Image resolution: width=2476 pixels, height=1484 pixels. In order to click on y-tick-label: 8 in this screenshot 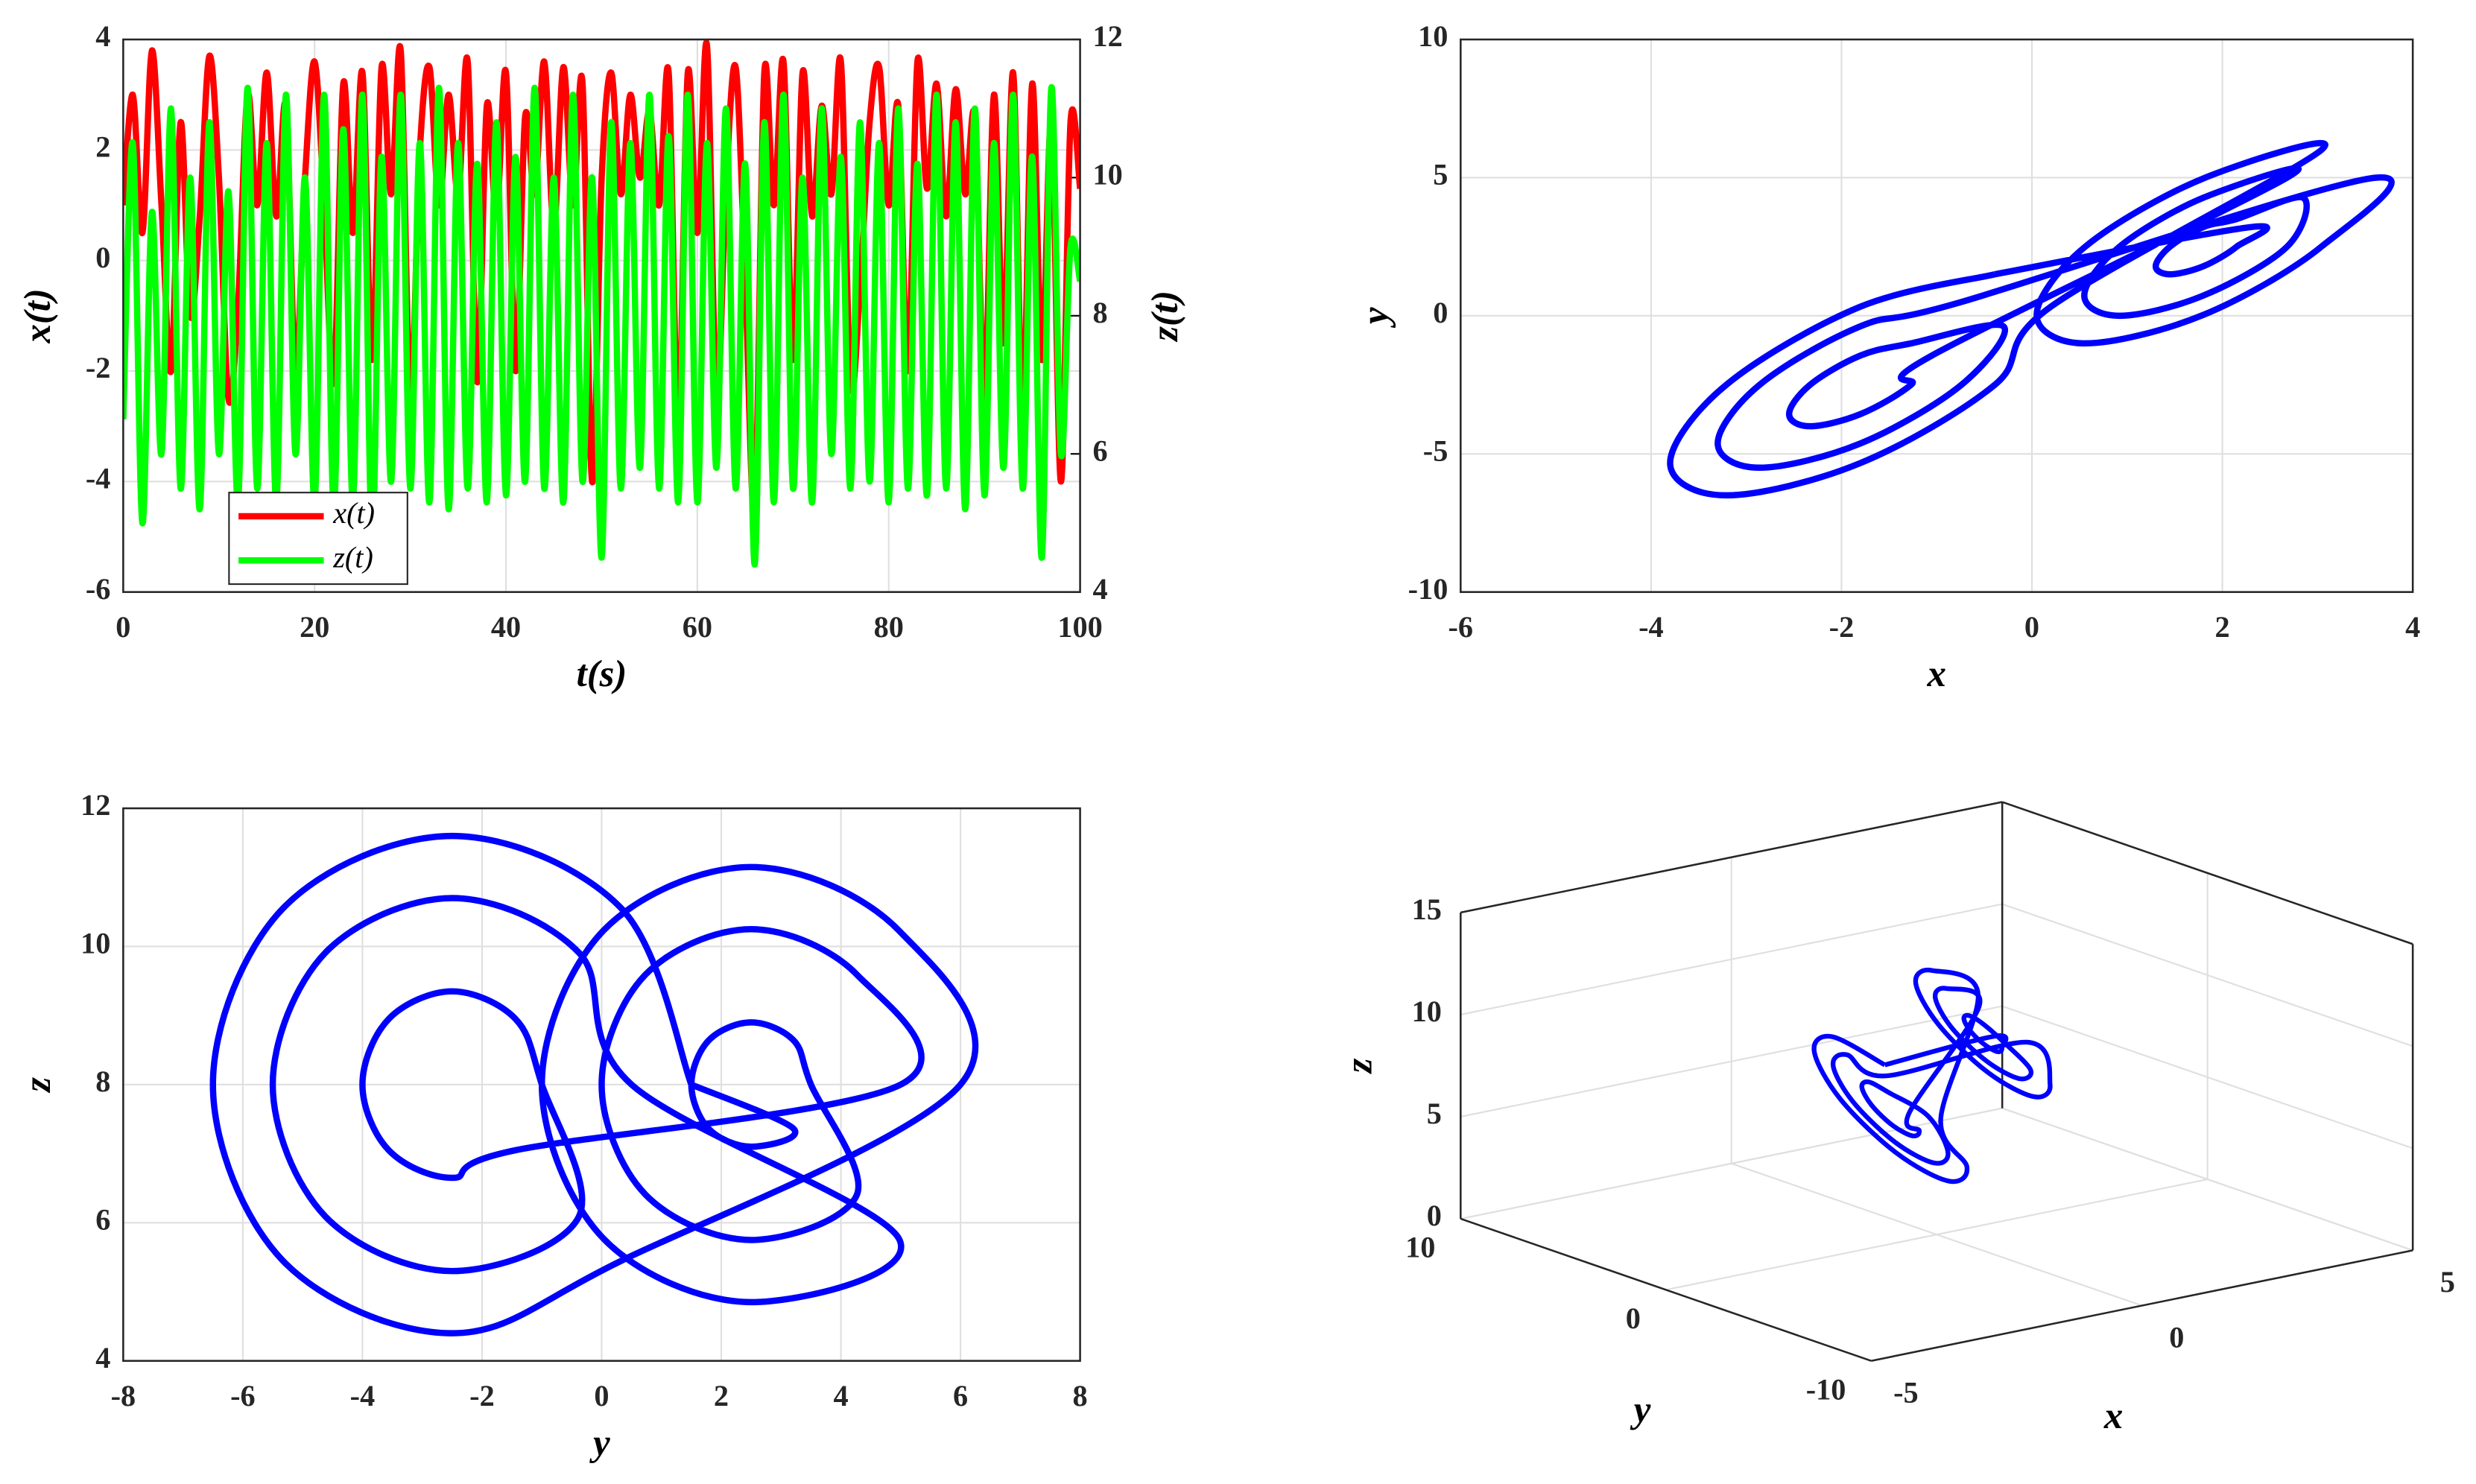, I will do `click(103, 1081)`.